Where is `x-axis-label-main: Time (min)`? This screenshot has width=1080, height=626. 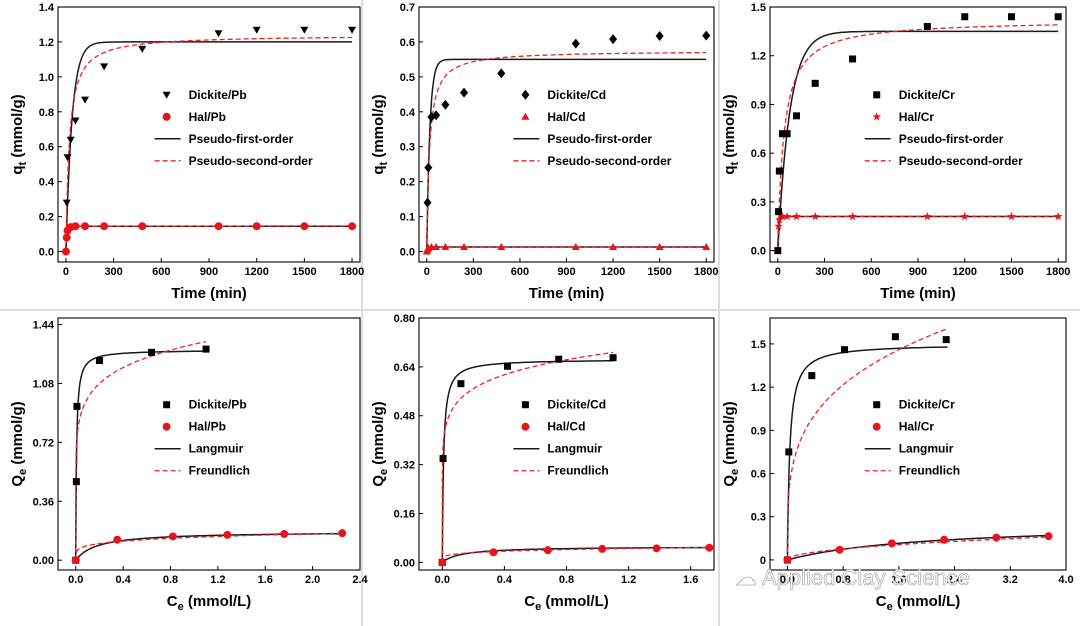 x-axis-label-main: Time (min) is located at coordinates (918, 293).